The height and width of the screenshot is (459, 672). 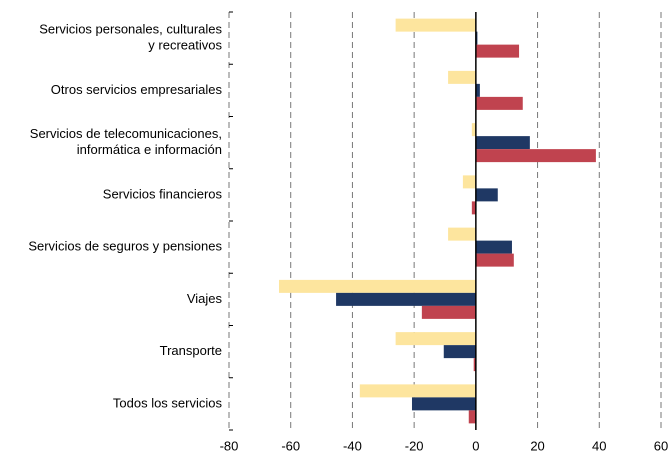 I want to click on y-tick-label: informática e información, so click(x=149, y=149).